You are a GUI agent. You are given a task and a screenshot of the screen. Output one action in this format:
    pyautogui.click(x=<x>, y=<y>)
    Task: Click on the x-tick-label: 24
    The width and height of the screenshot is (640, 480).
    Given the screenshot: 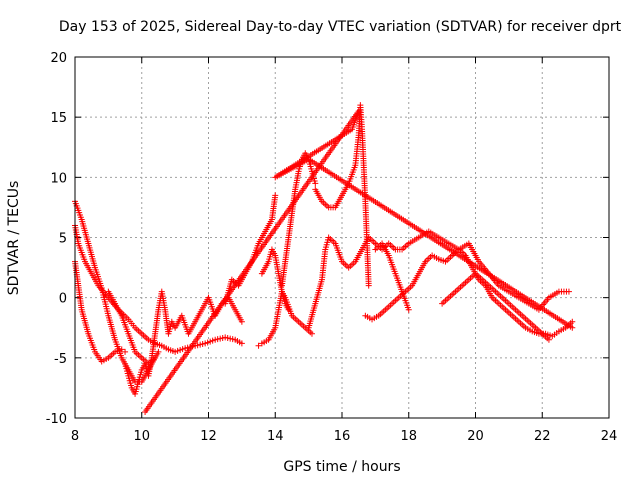 What is the action you would take?
    pyautogui.click(x=609, y=436)
    